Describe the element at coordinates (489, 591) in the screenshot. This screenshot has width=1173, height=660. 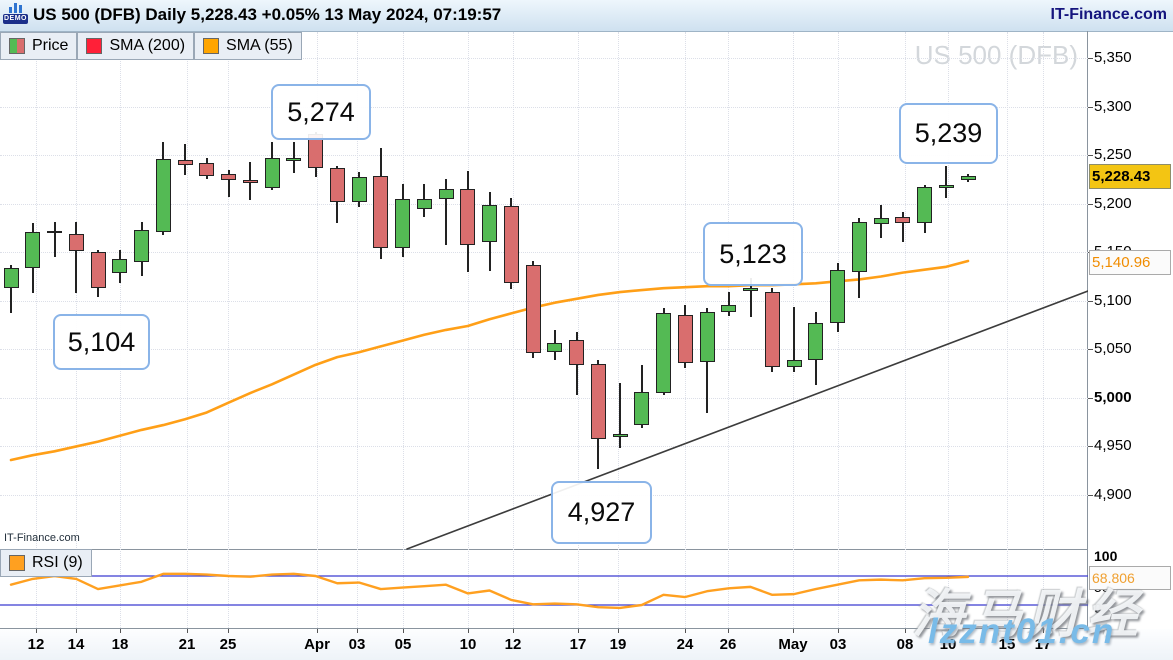
I see `rsi-line` at that location.